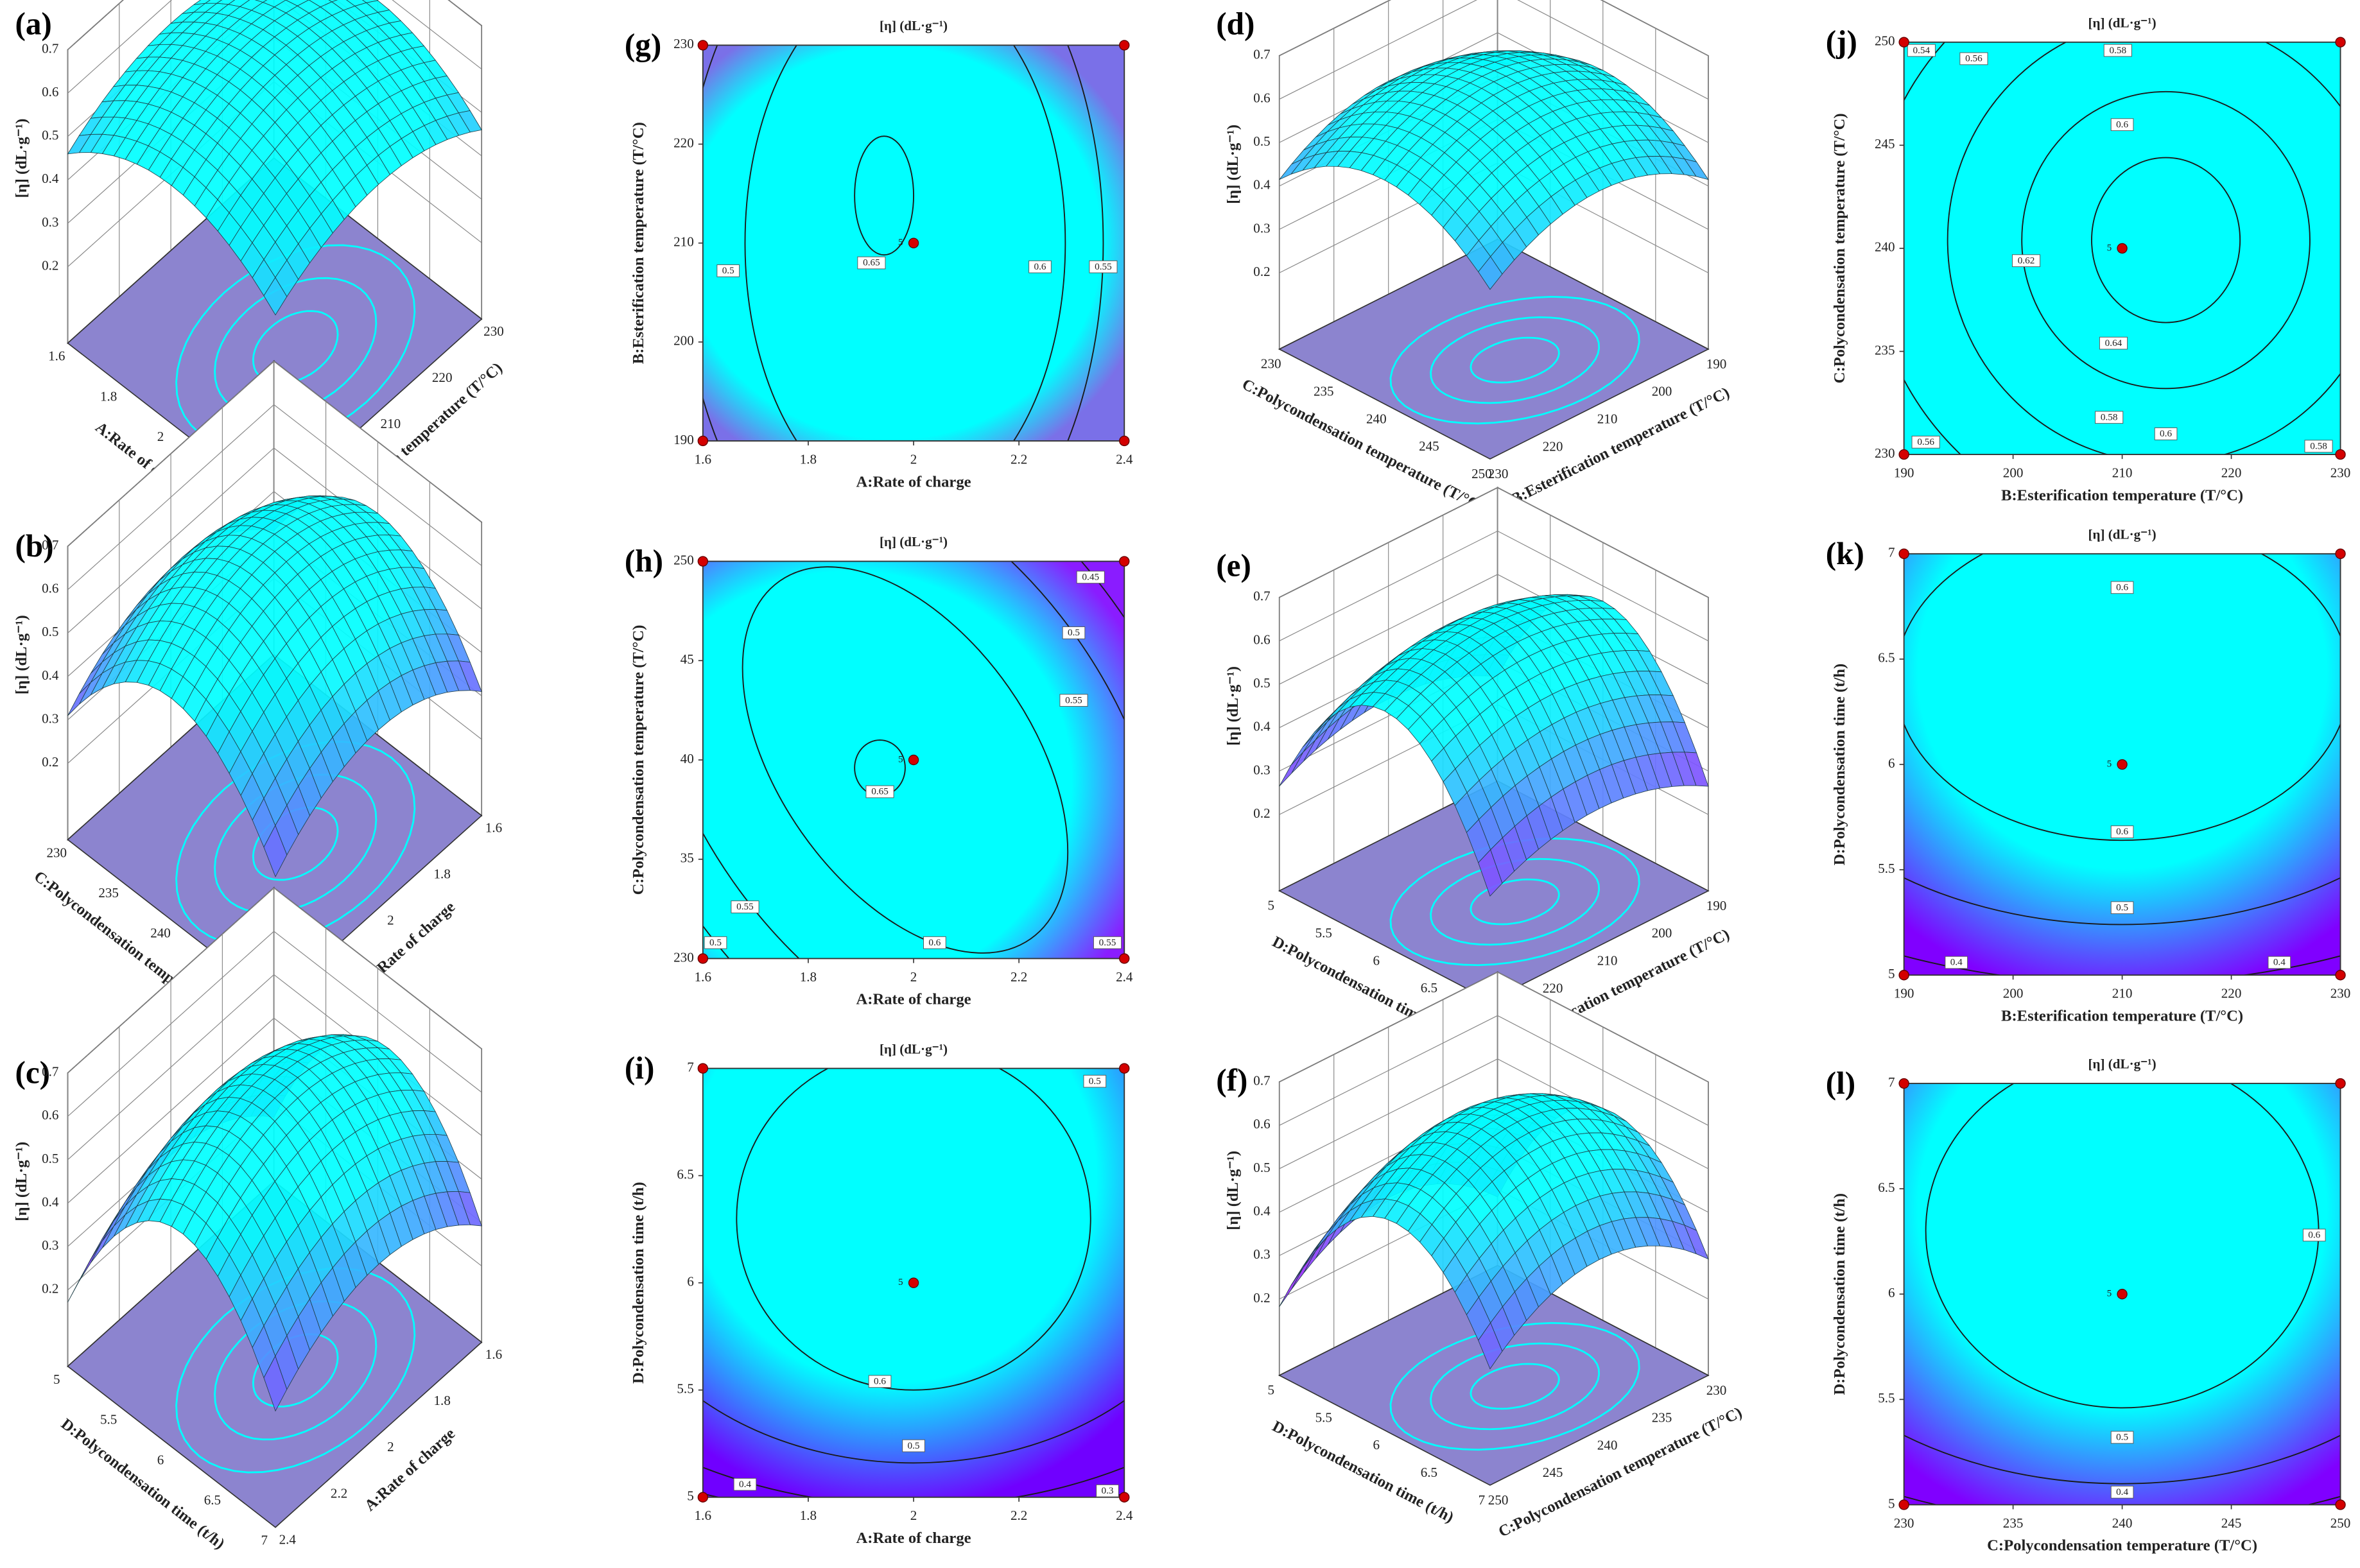 The image size is (2360, 1568). What do you see at coordinates (683, 43) in the screenshot?
I see `y-tick-label: 230` at bounding box center [683, 43].